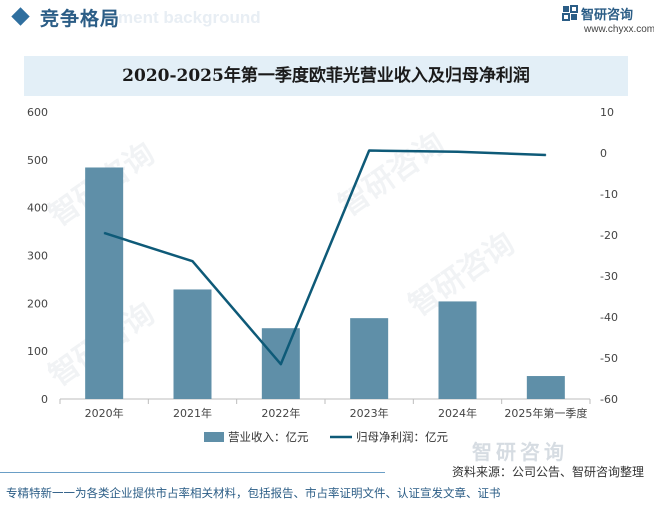  I want to click on y-left-tick-label: 600, so click(37, 112).